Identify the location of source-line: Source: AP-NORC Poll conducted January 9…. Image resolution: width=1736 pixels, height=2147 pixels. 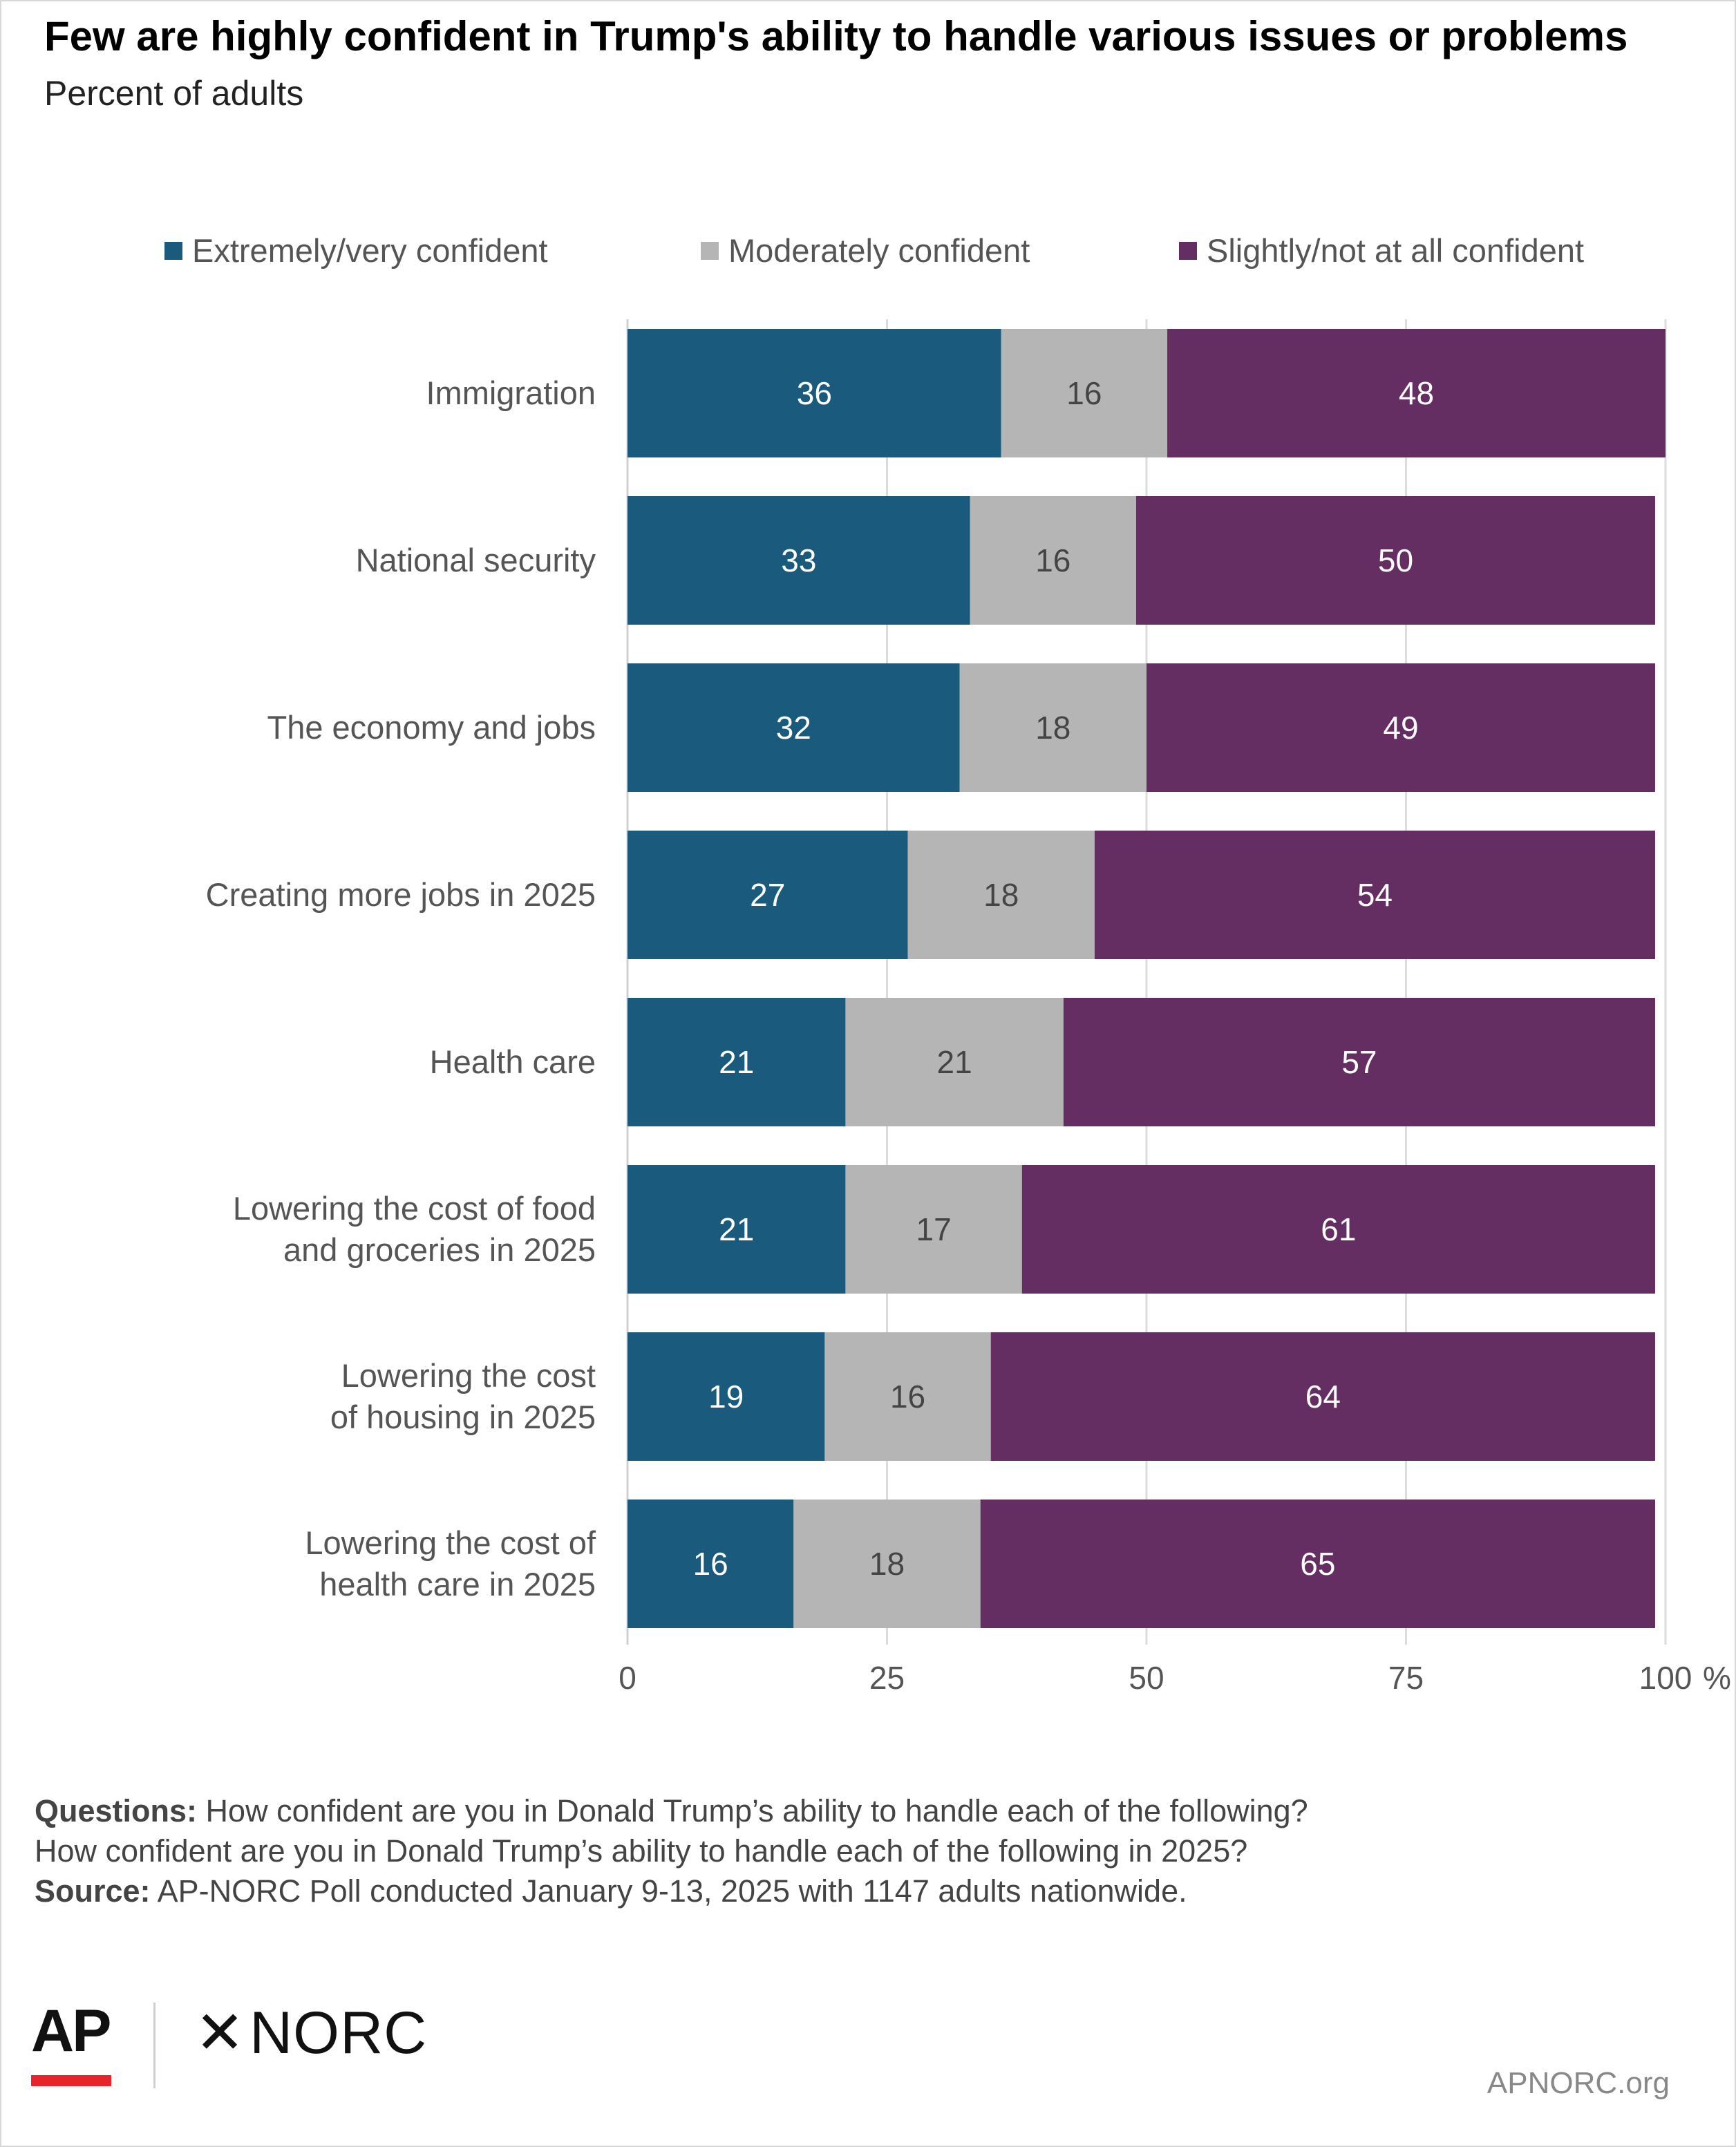
(671, 1891).